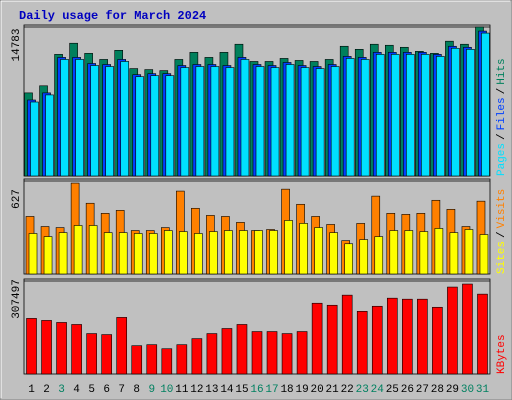  I want to click on x-tick-label: 30, so click(467, 390).